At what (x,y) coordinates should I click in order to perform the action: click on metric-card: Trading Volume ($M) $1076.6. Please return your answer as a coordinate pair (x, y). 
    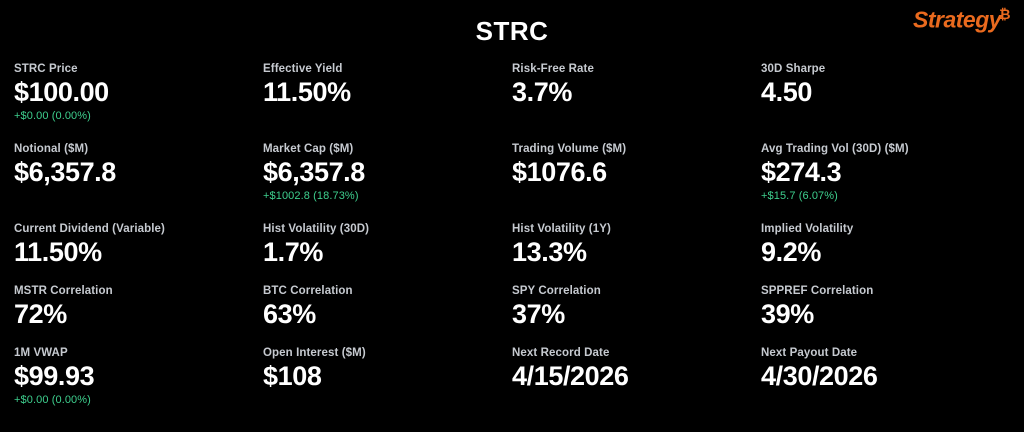
    Looking at the image, I should click on (636, 182).